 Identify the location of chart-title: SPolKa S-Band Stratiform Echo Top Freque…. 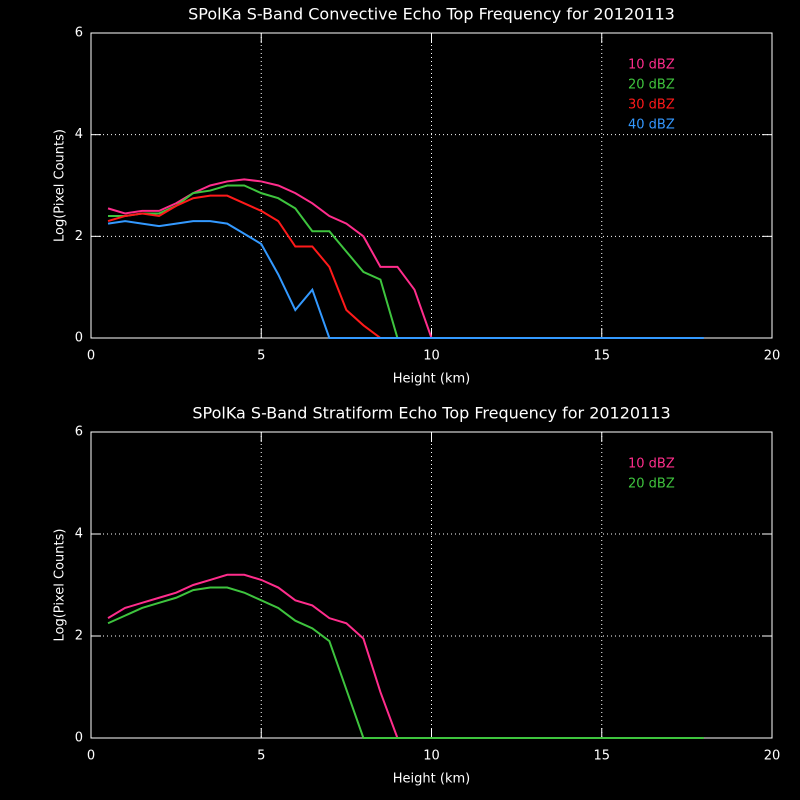
(431, 413).